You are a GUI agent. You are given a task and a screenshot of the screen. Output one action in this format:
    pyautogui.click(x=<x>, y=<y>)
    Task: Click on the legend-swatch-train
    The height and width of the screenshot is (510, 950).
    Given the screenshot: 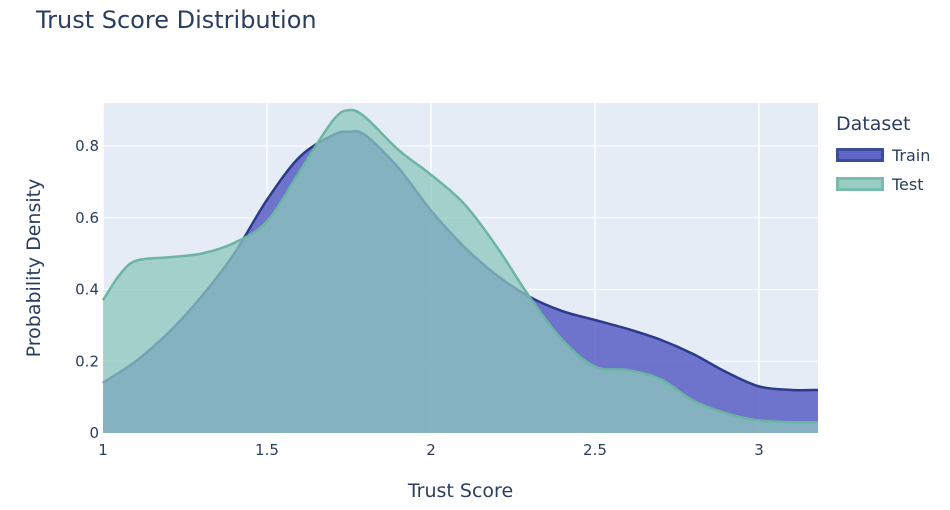 What is the action you would take?
    pyautogui.click(x=860, y=155)
    